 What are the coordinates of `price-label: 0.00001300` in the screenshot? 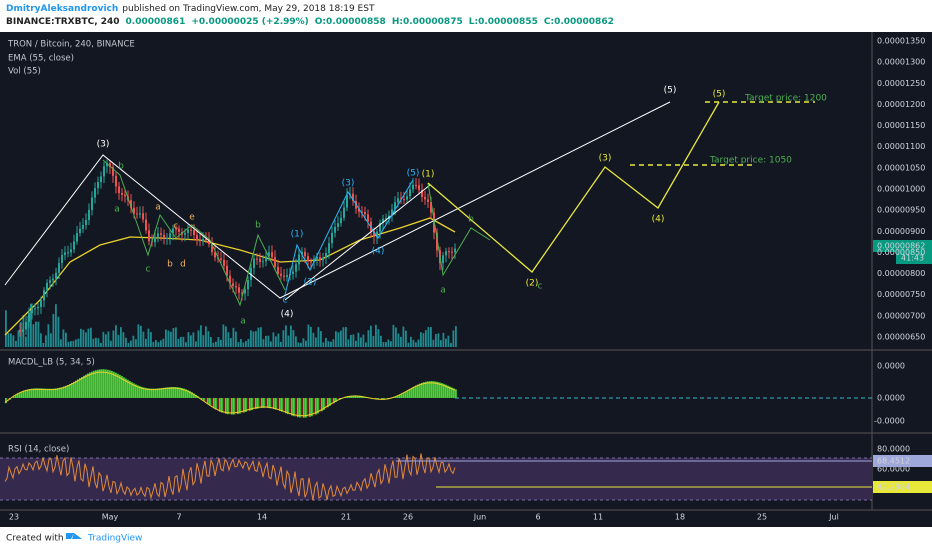 It's located at (901, 62).